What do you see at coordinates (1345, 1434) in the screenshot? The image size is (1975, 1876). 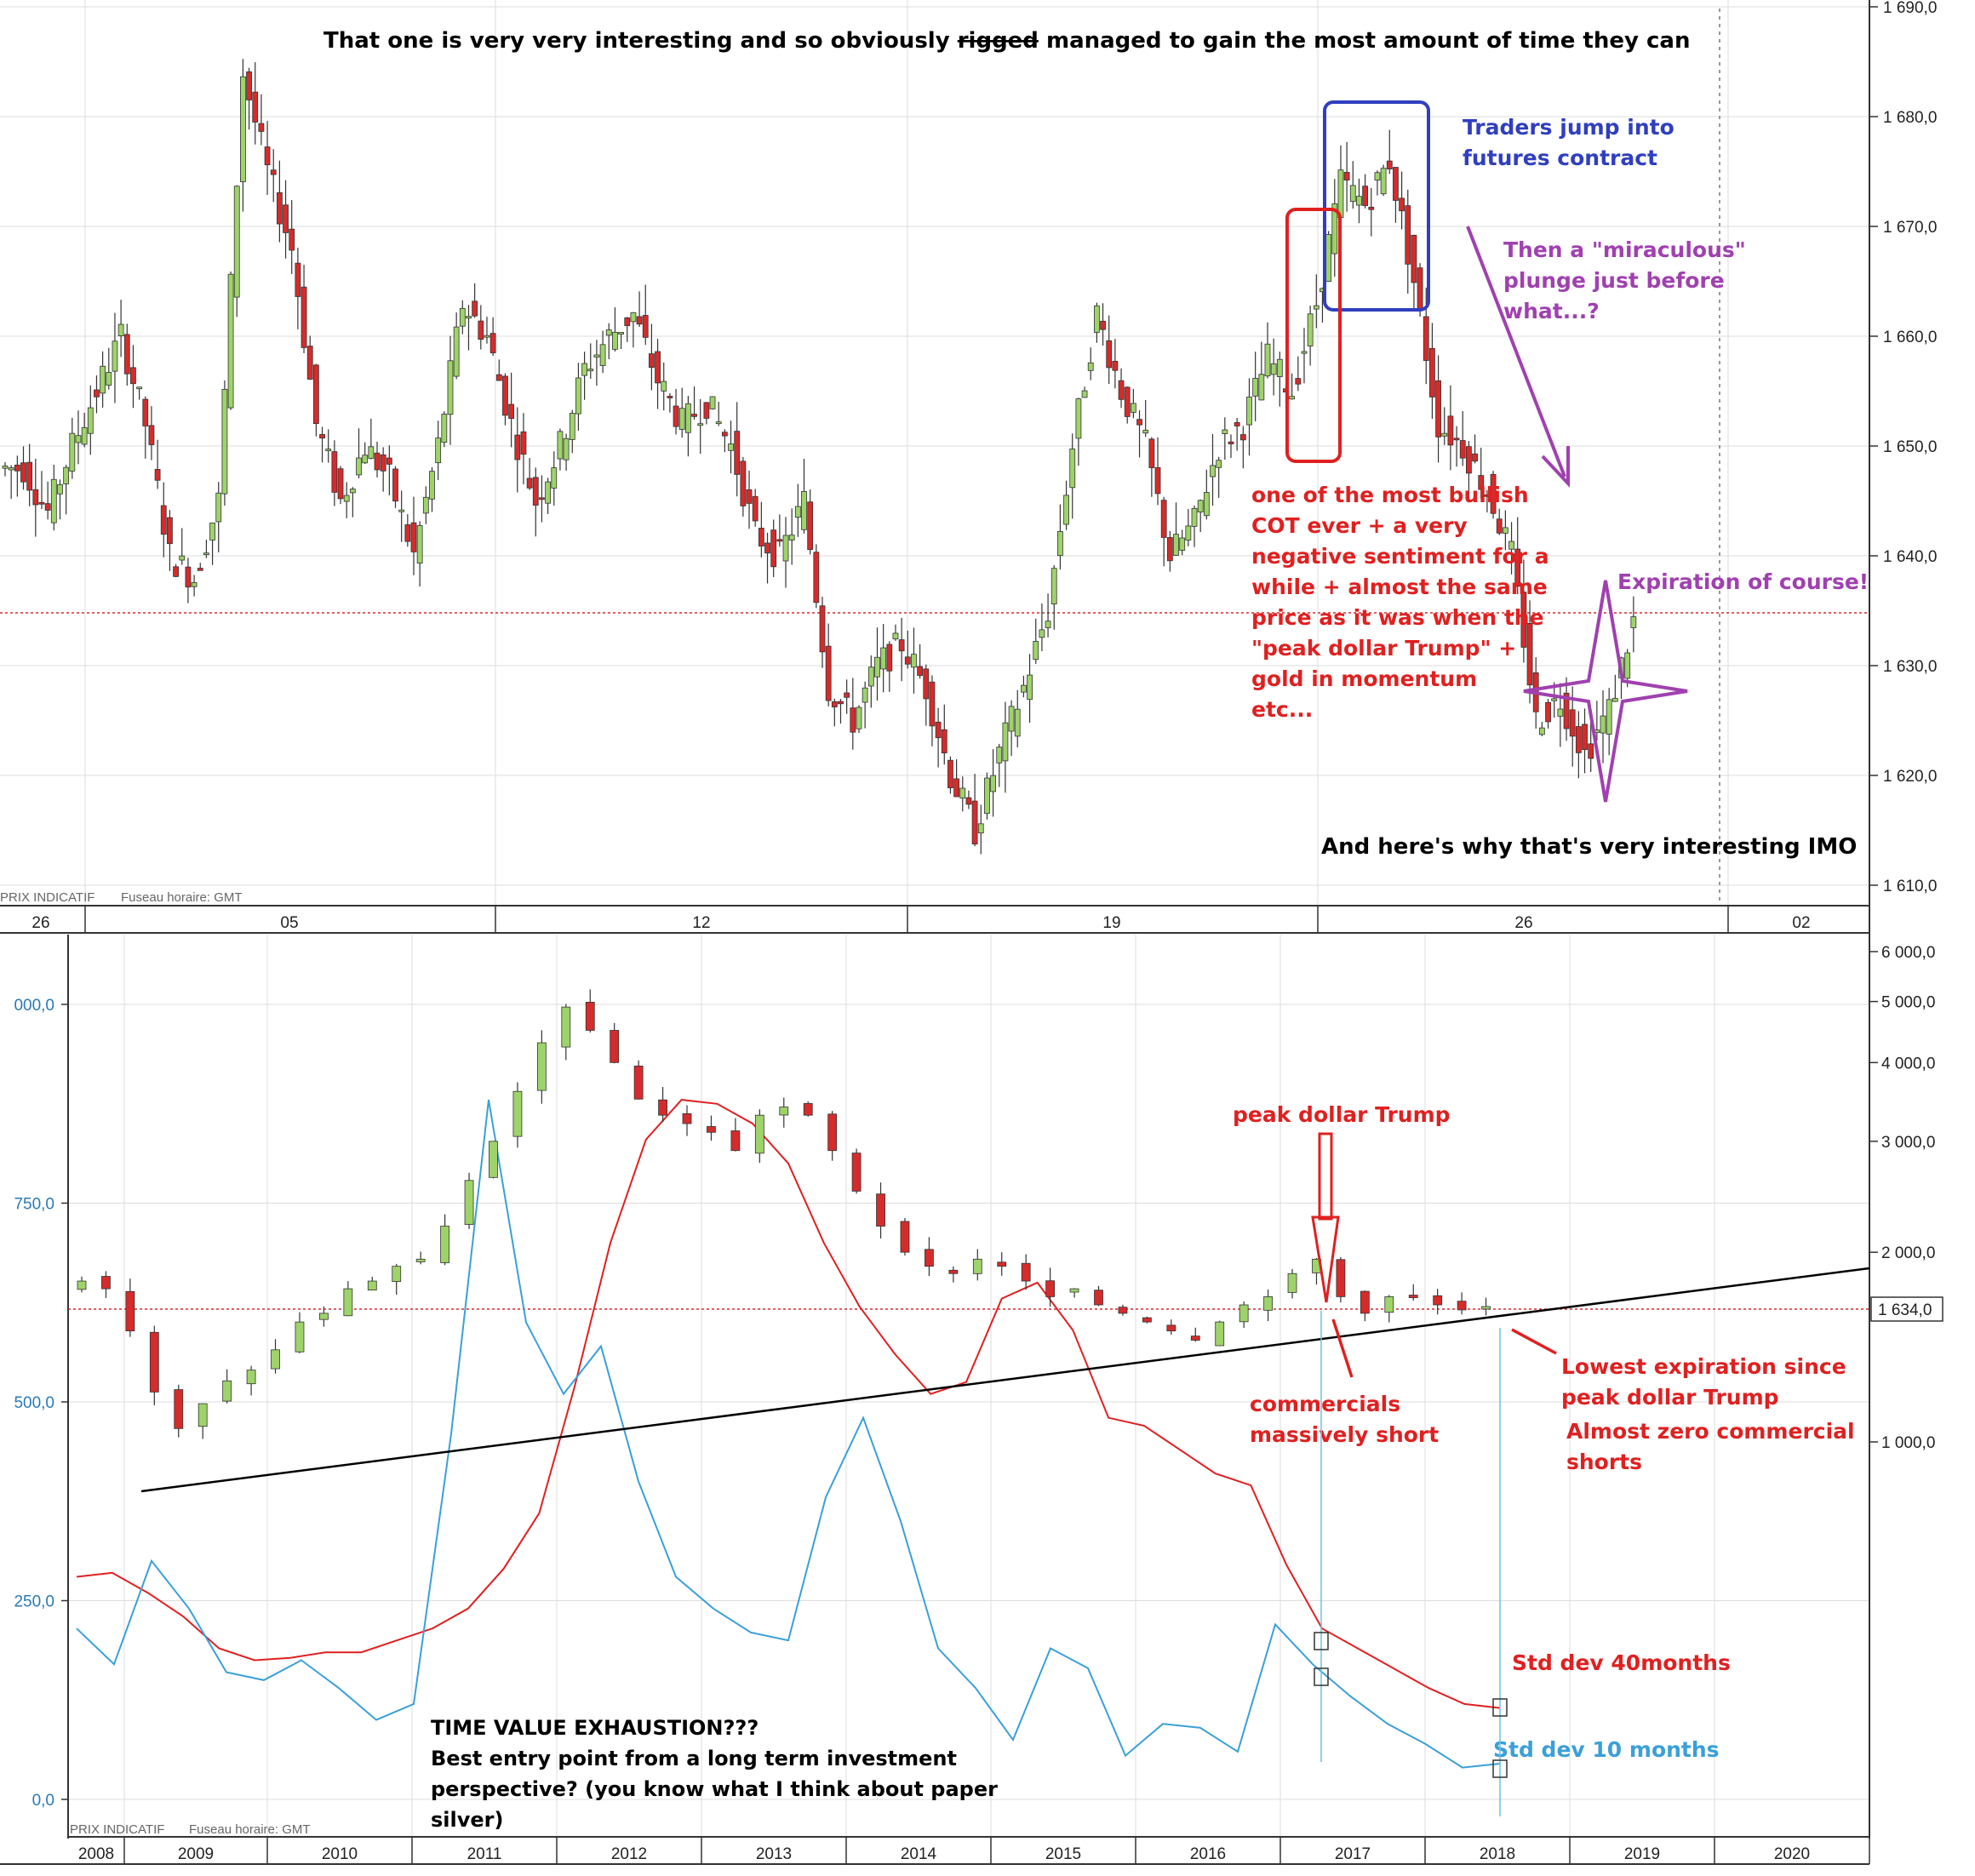 I see `commercials-note-line2: massively short` at bounding box center [1345, 1434].